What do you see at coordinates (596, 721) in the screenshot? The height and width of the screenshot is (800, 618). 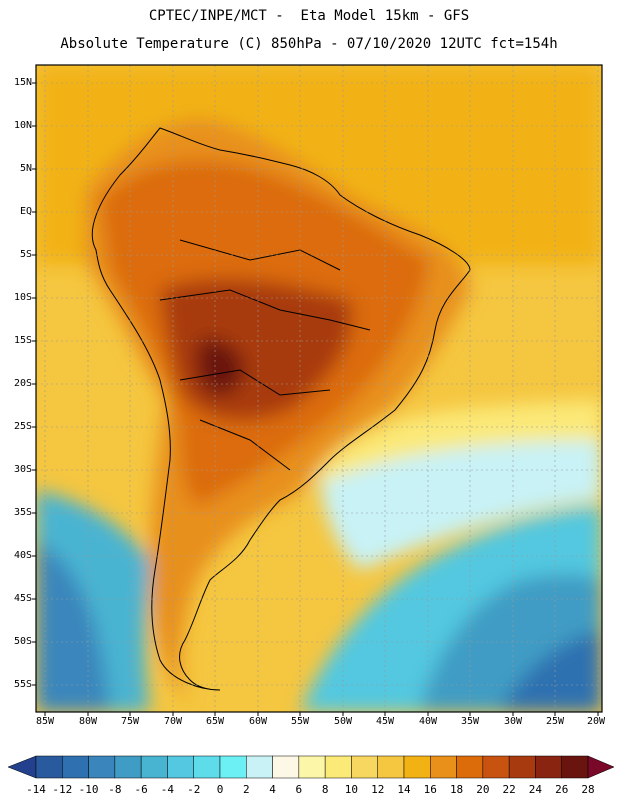 I see `lon-label-20w: 20W` at bounding box center [596, 721].